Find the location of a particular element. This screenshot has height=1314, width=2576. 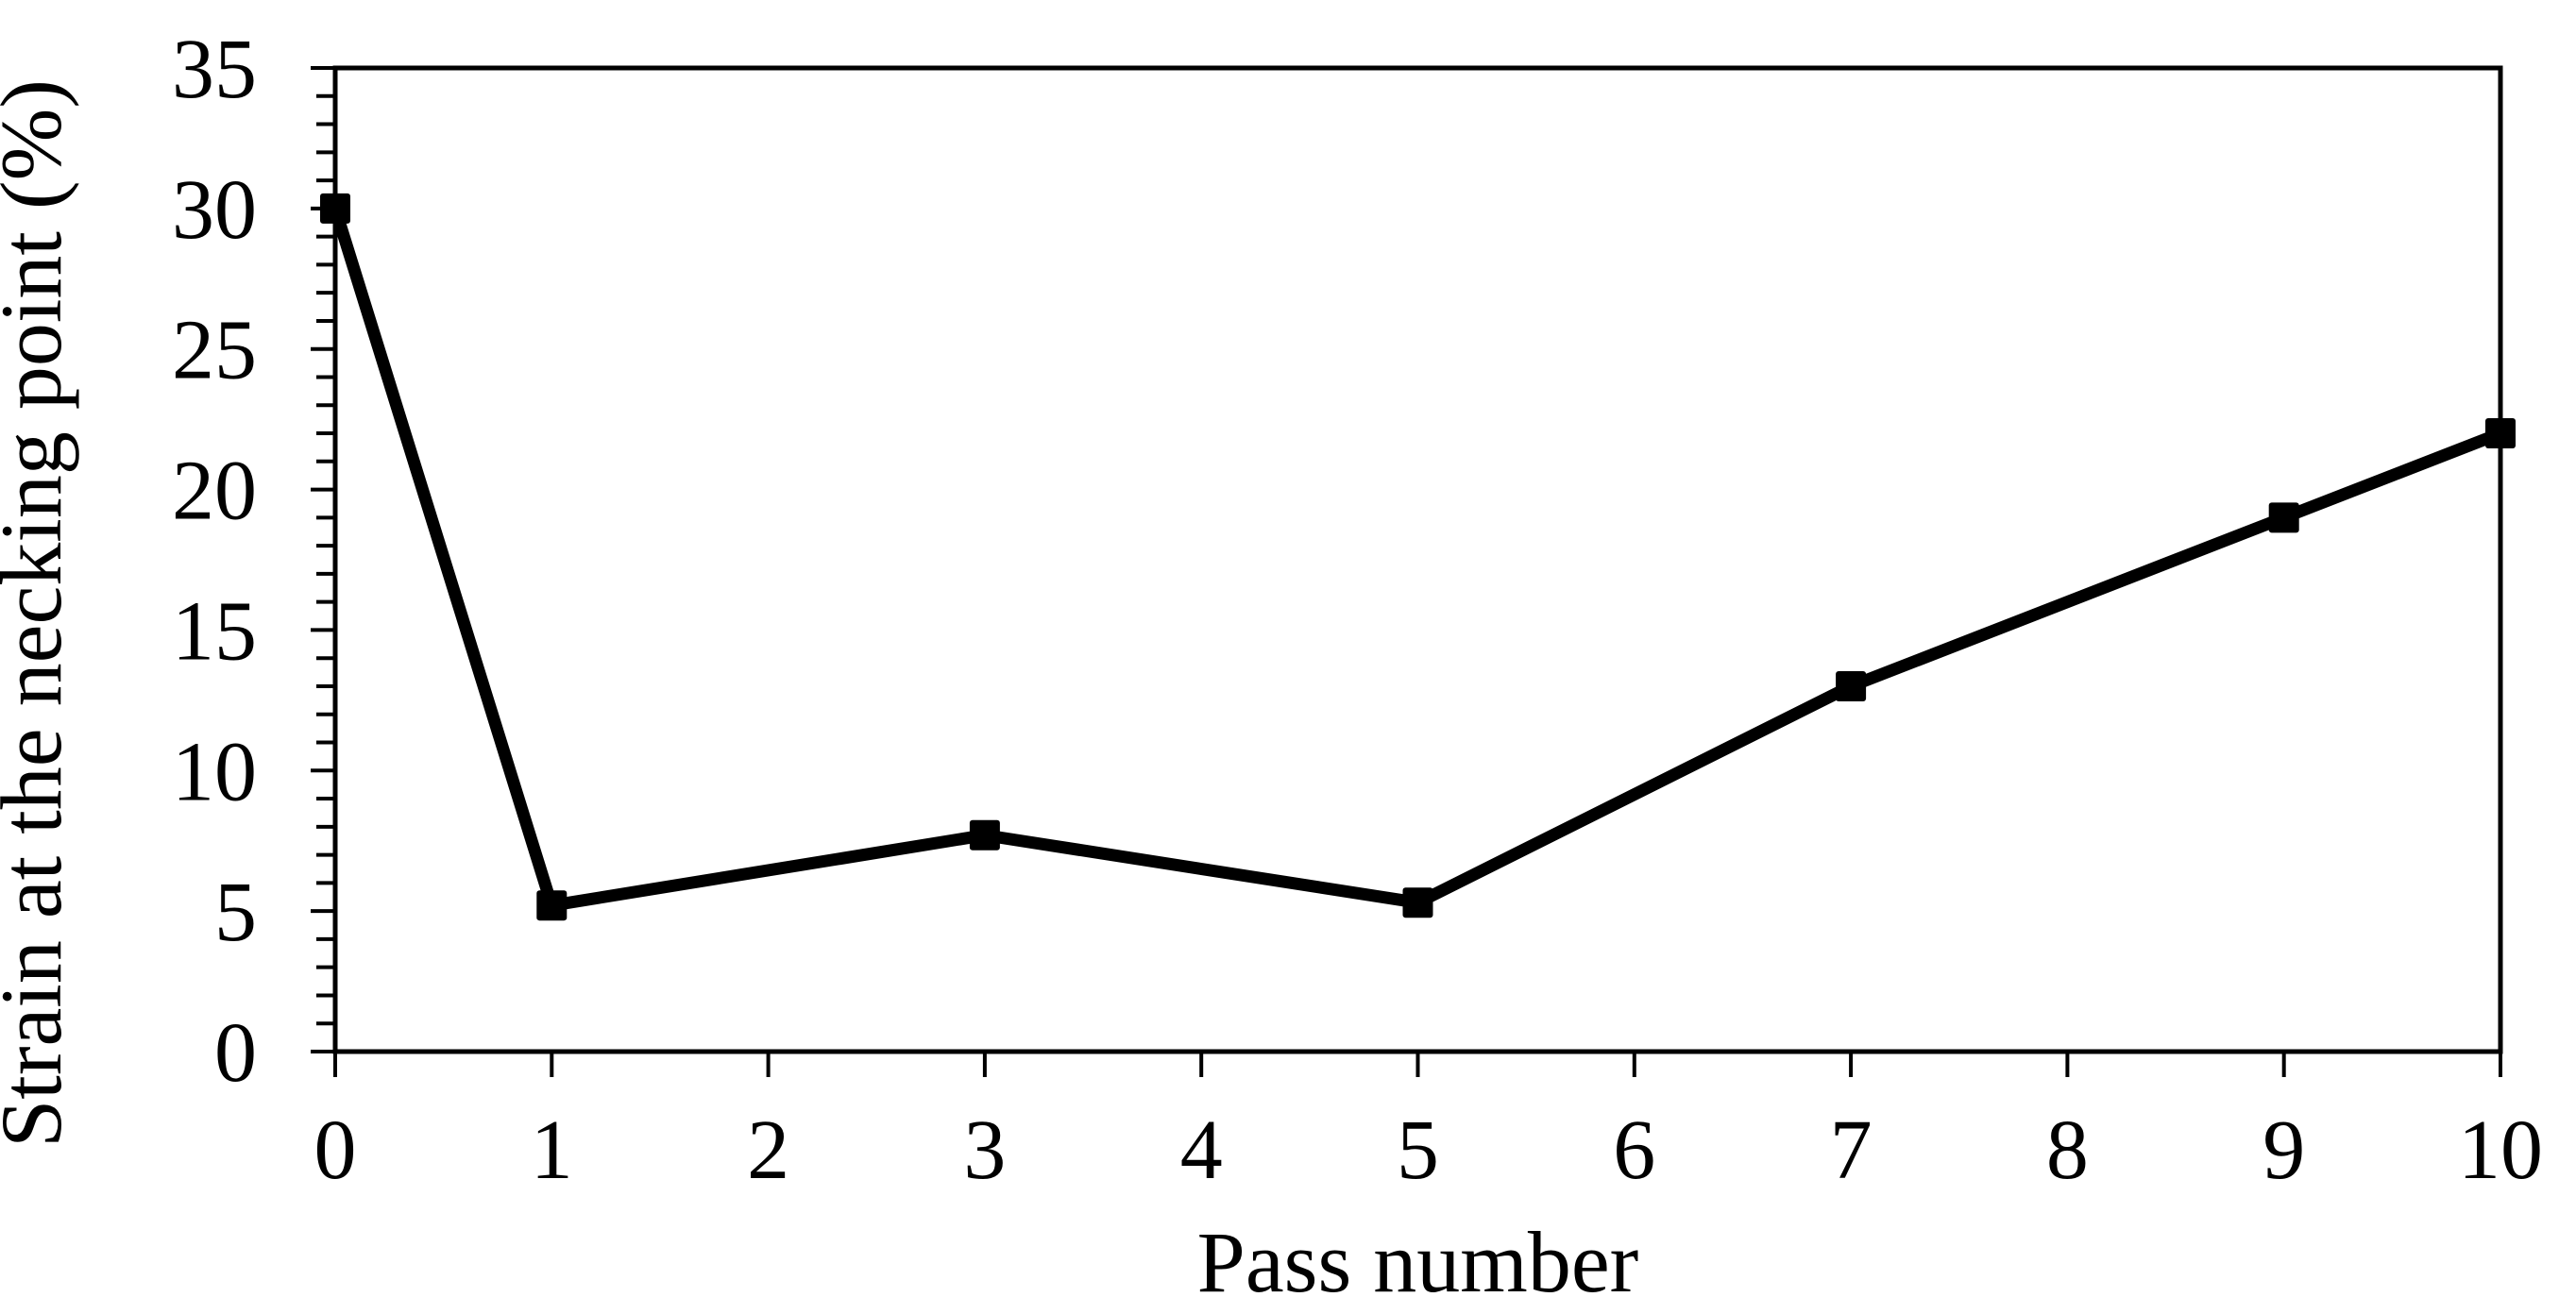

x-tick-label: 7 is located at coordinates (1851, 1150).